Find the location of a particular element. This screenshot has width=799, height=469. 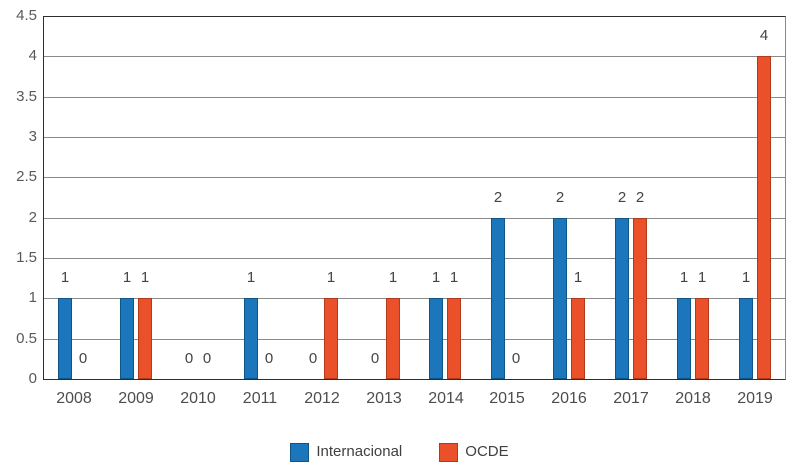

legend-item-ocde: OCDE is located at coordinates (474, 452).